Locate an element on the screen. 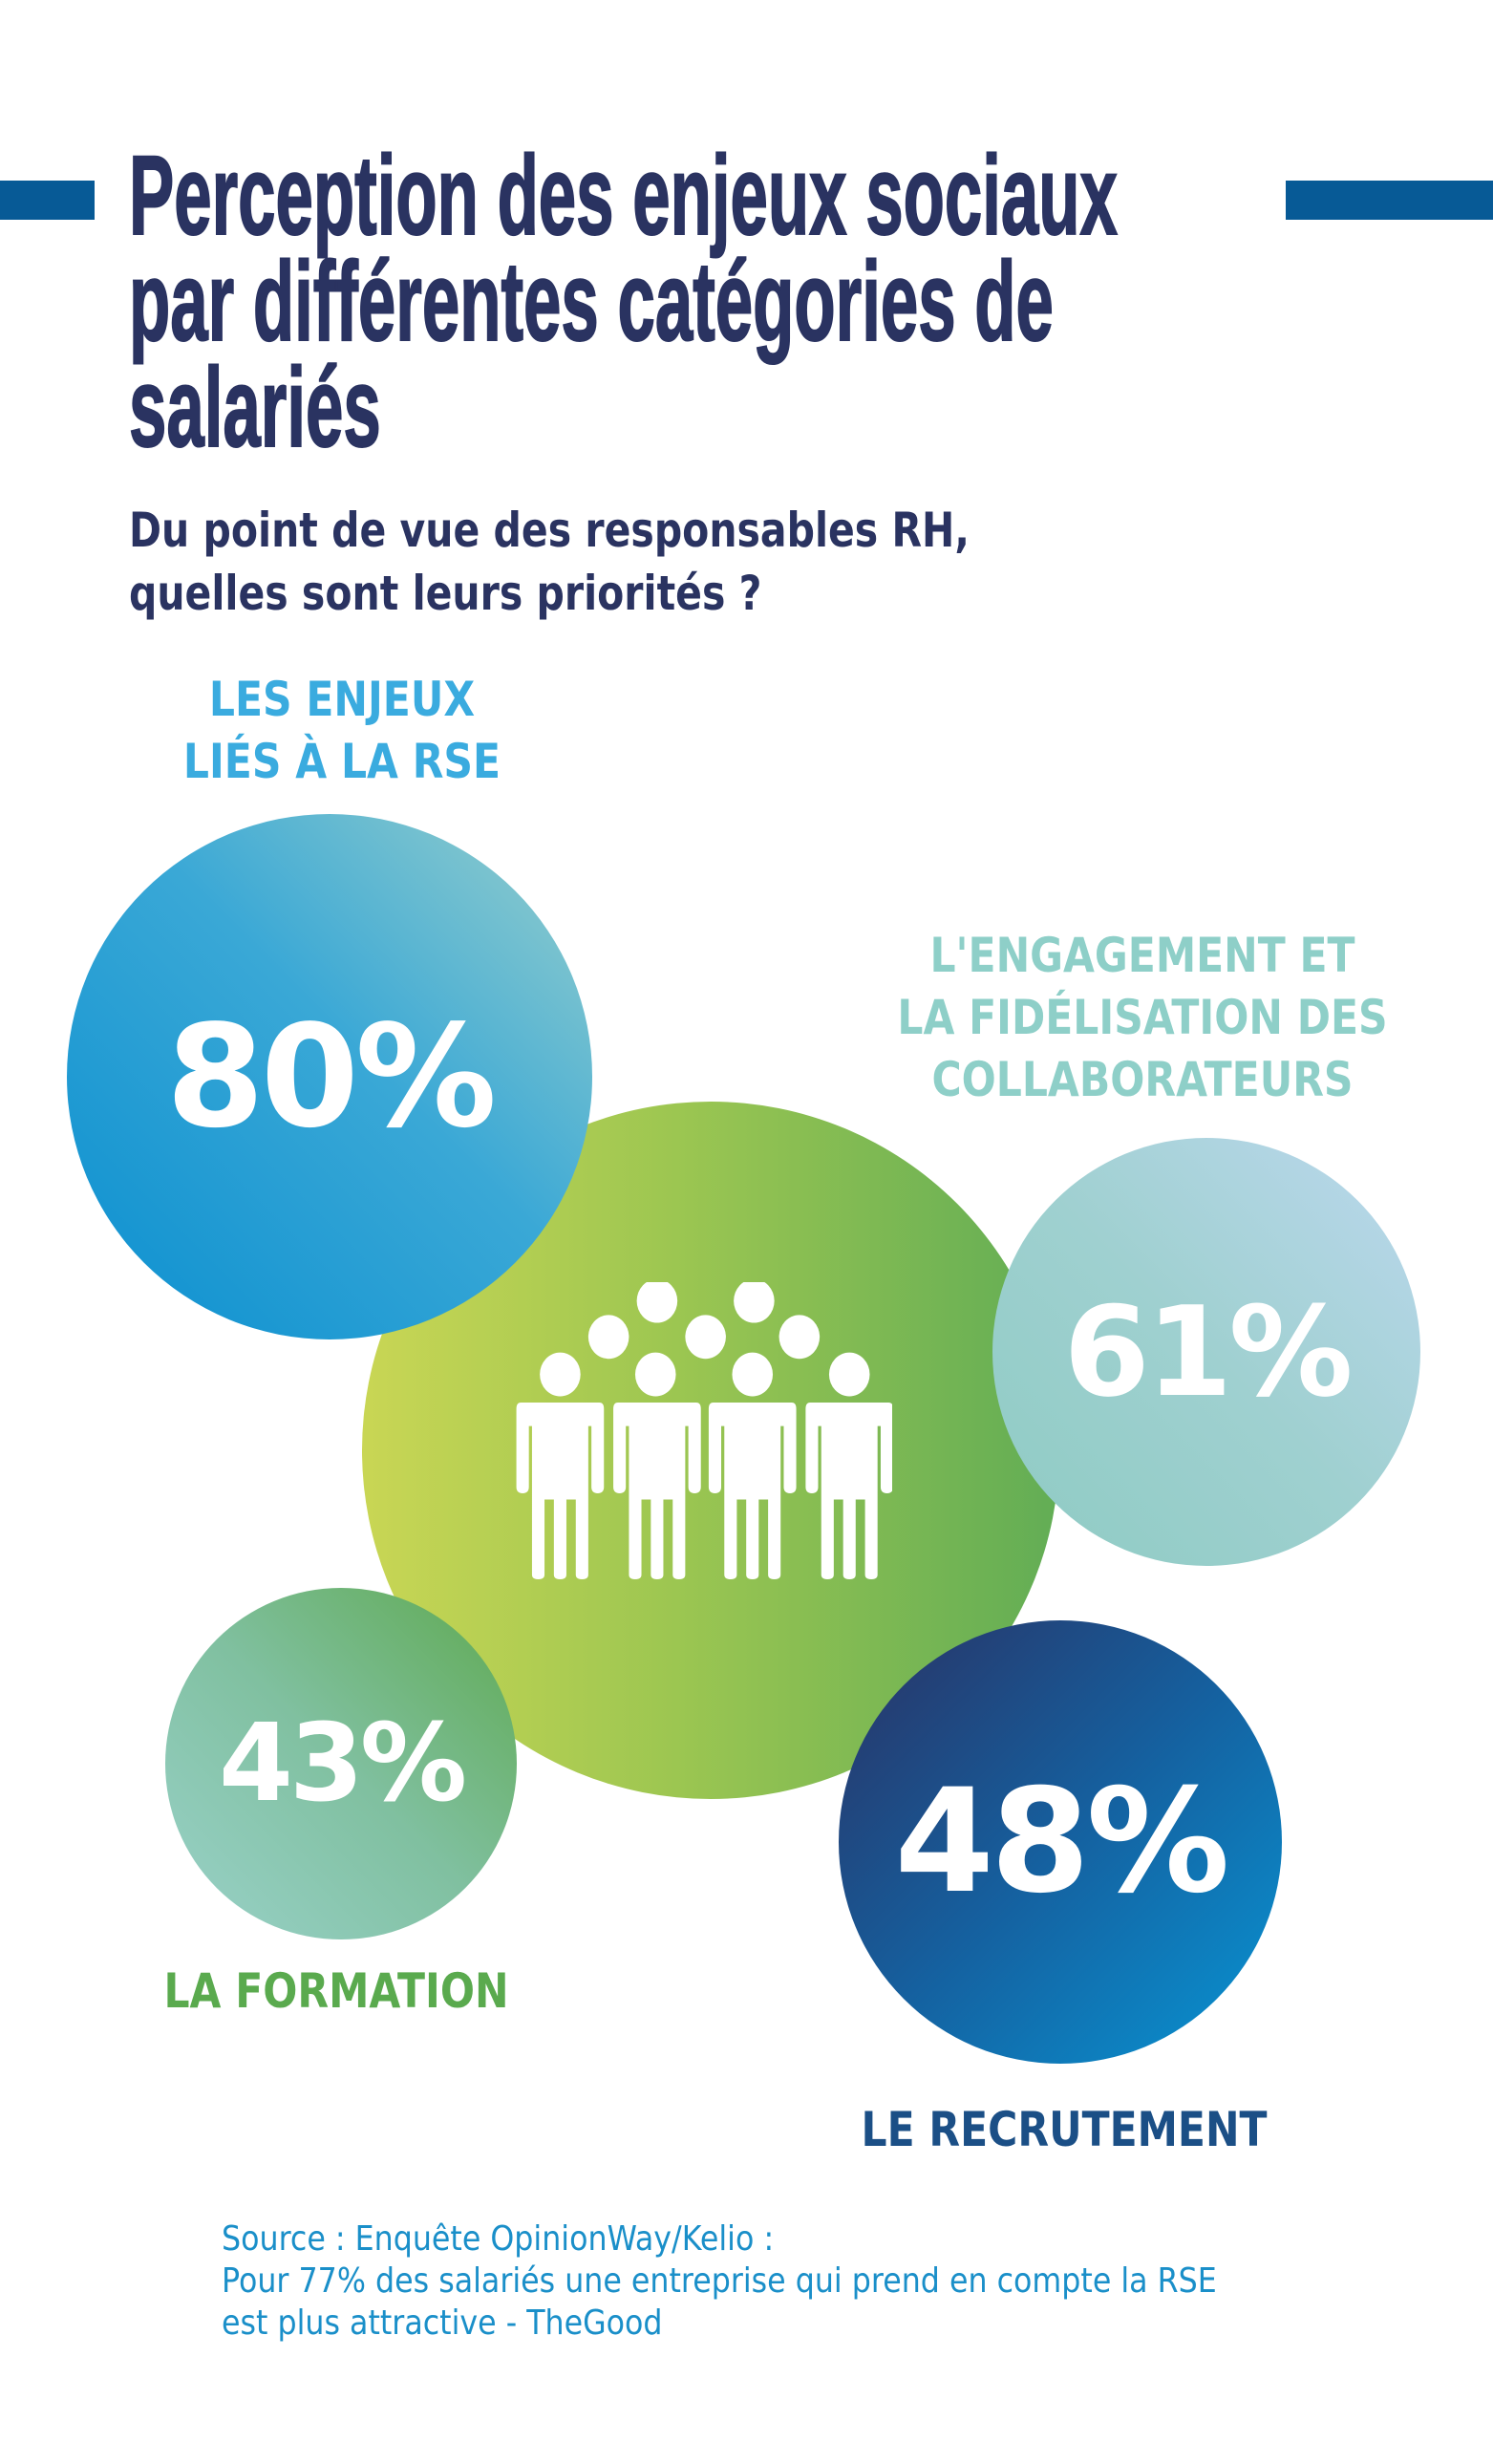 This screenshot has height=2464, width=1493. source-line: est plus attractive - TheGood is located at coordinates (442, 2323).